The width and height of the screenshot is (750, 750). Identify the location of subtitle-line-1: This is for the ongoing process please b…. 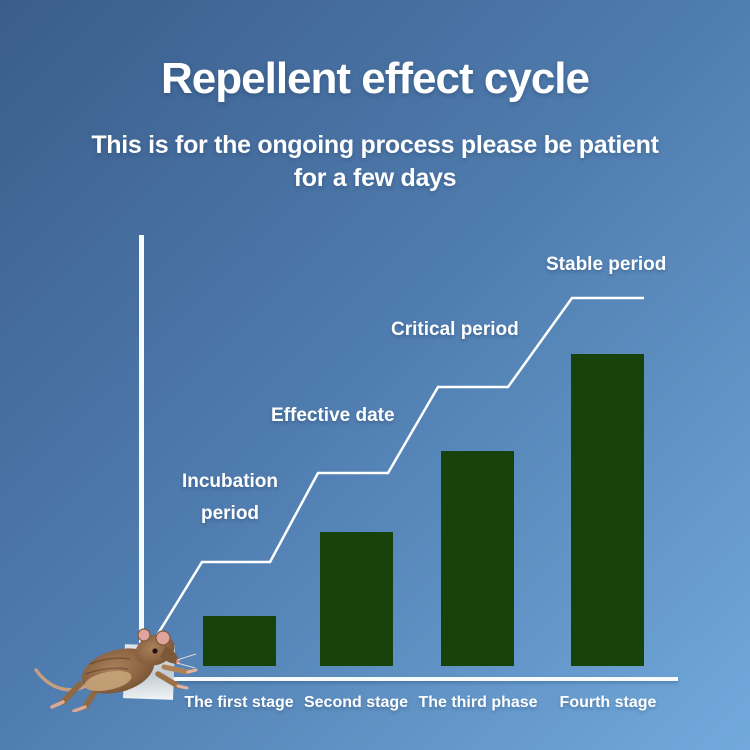
(375, 145).